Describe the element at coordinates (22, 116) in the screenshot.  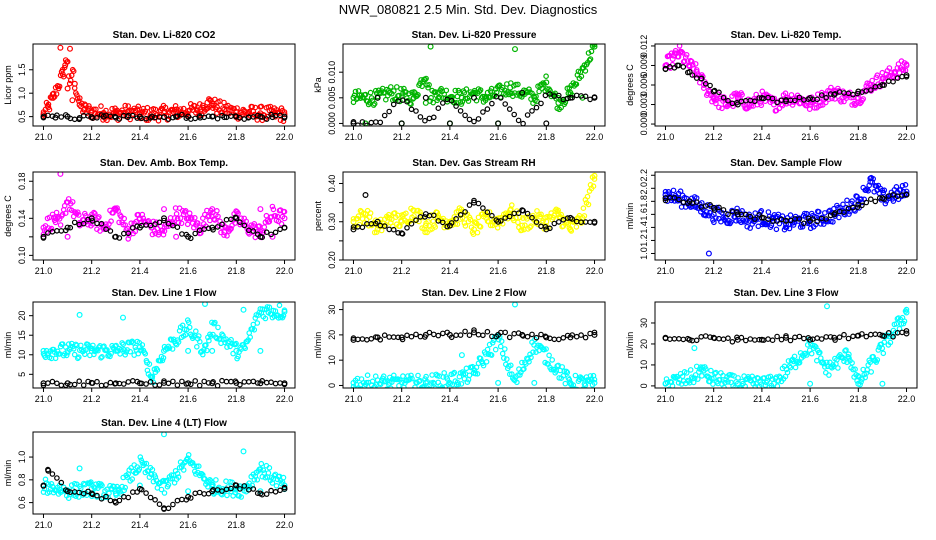
I see `y-tick-label: 0.5` at that location.